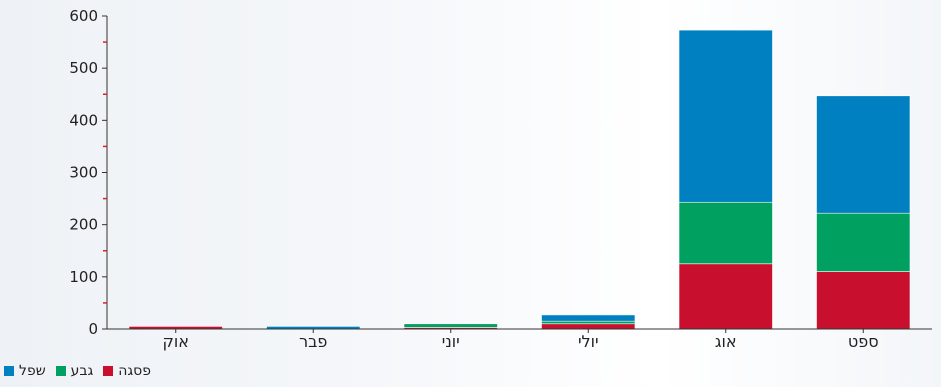 The height and width of the screenshot is (387, 941). Describe the element at coordinates (83, 225) in the screenshot. I see `y-tick-label-200: 200` at that location.